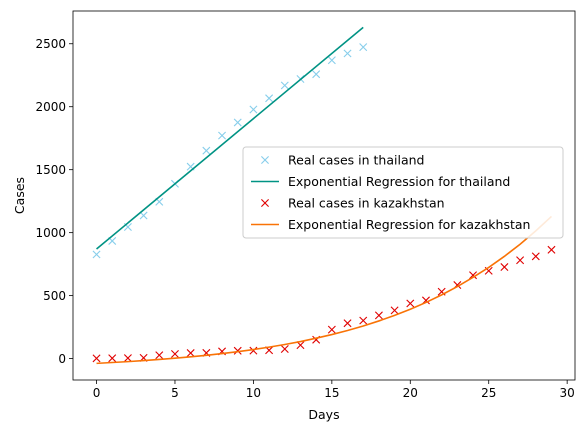 The width and height of the screenshot is (582, 432). Describe the element at coordinates (50, 107) in the screenshot. I see `y-tick-label: 2000` at that location.